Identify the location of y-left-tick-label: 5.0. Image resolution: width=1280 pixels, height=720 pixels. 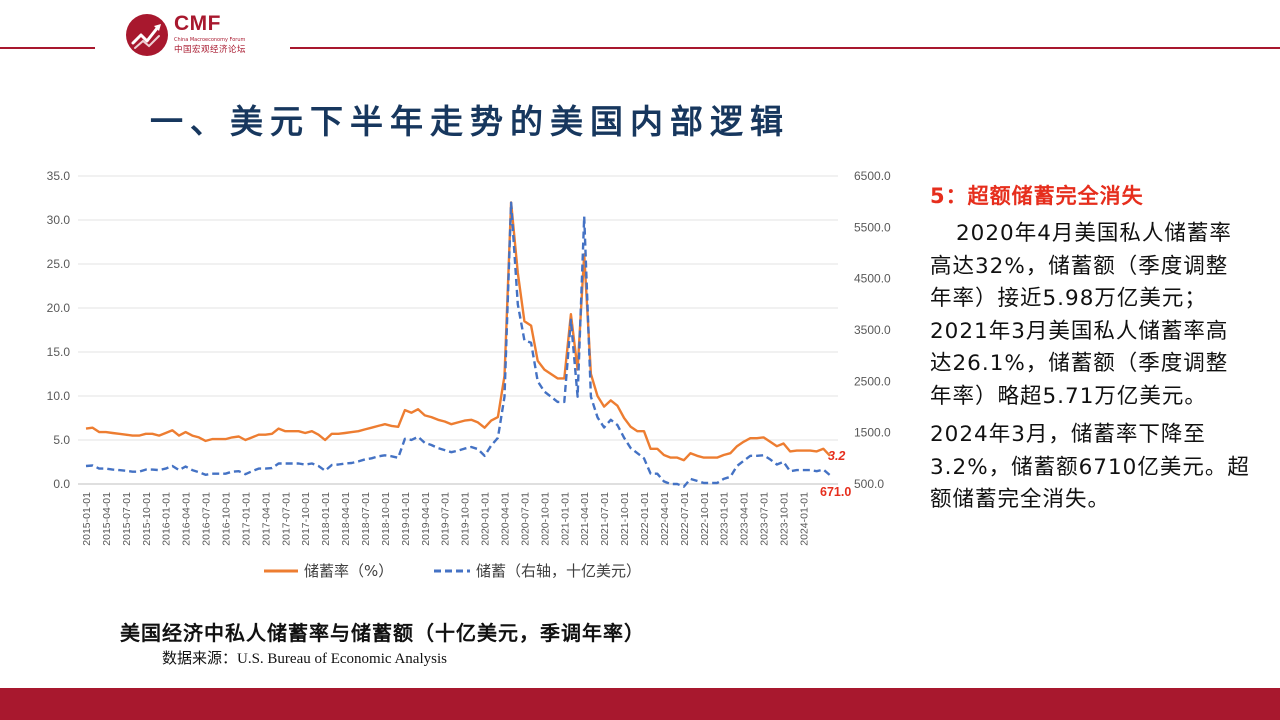
(61, 440).